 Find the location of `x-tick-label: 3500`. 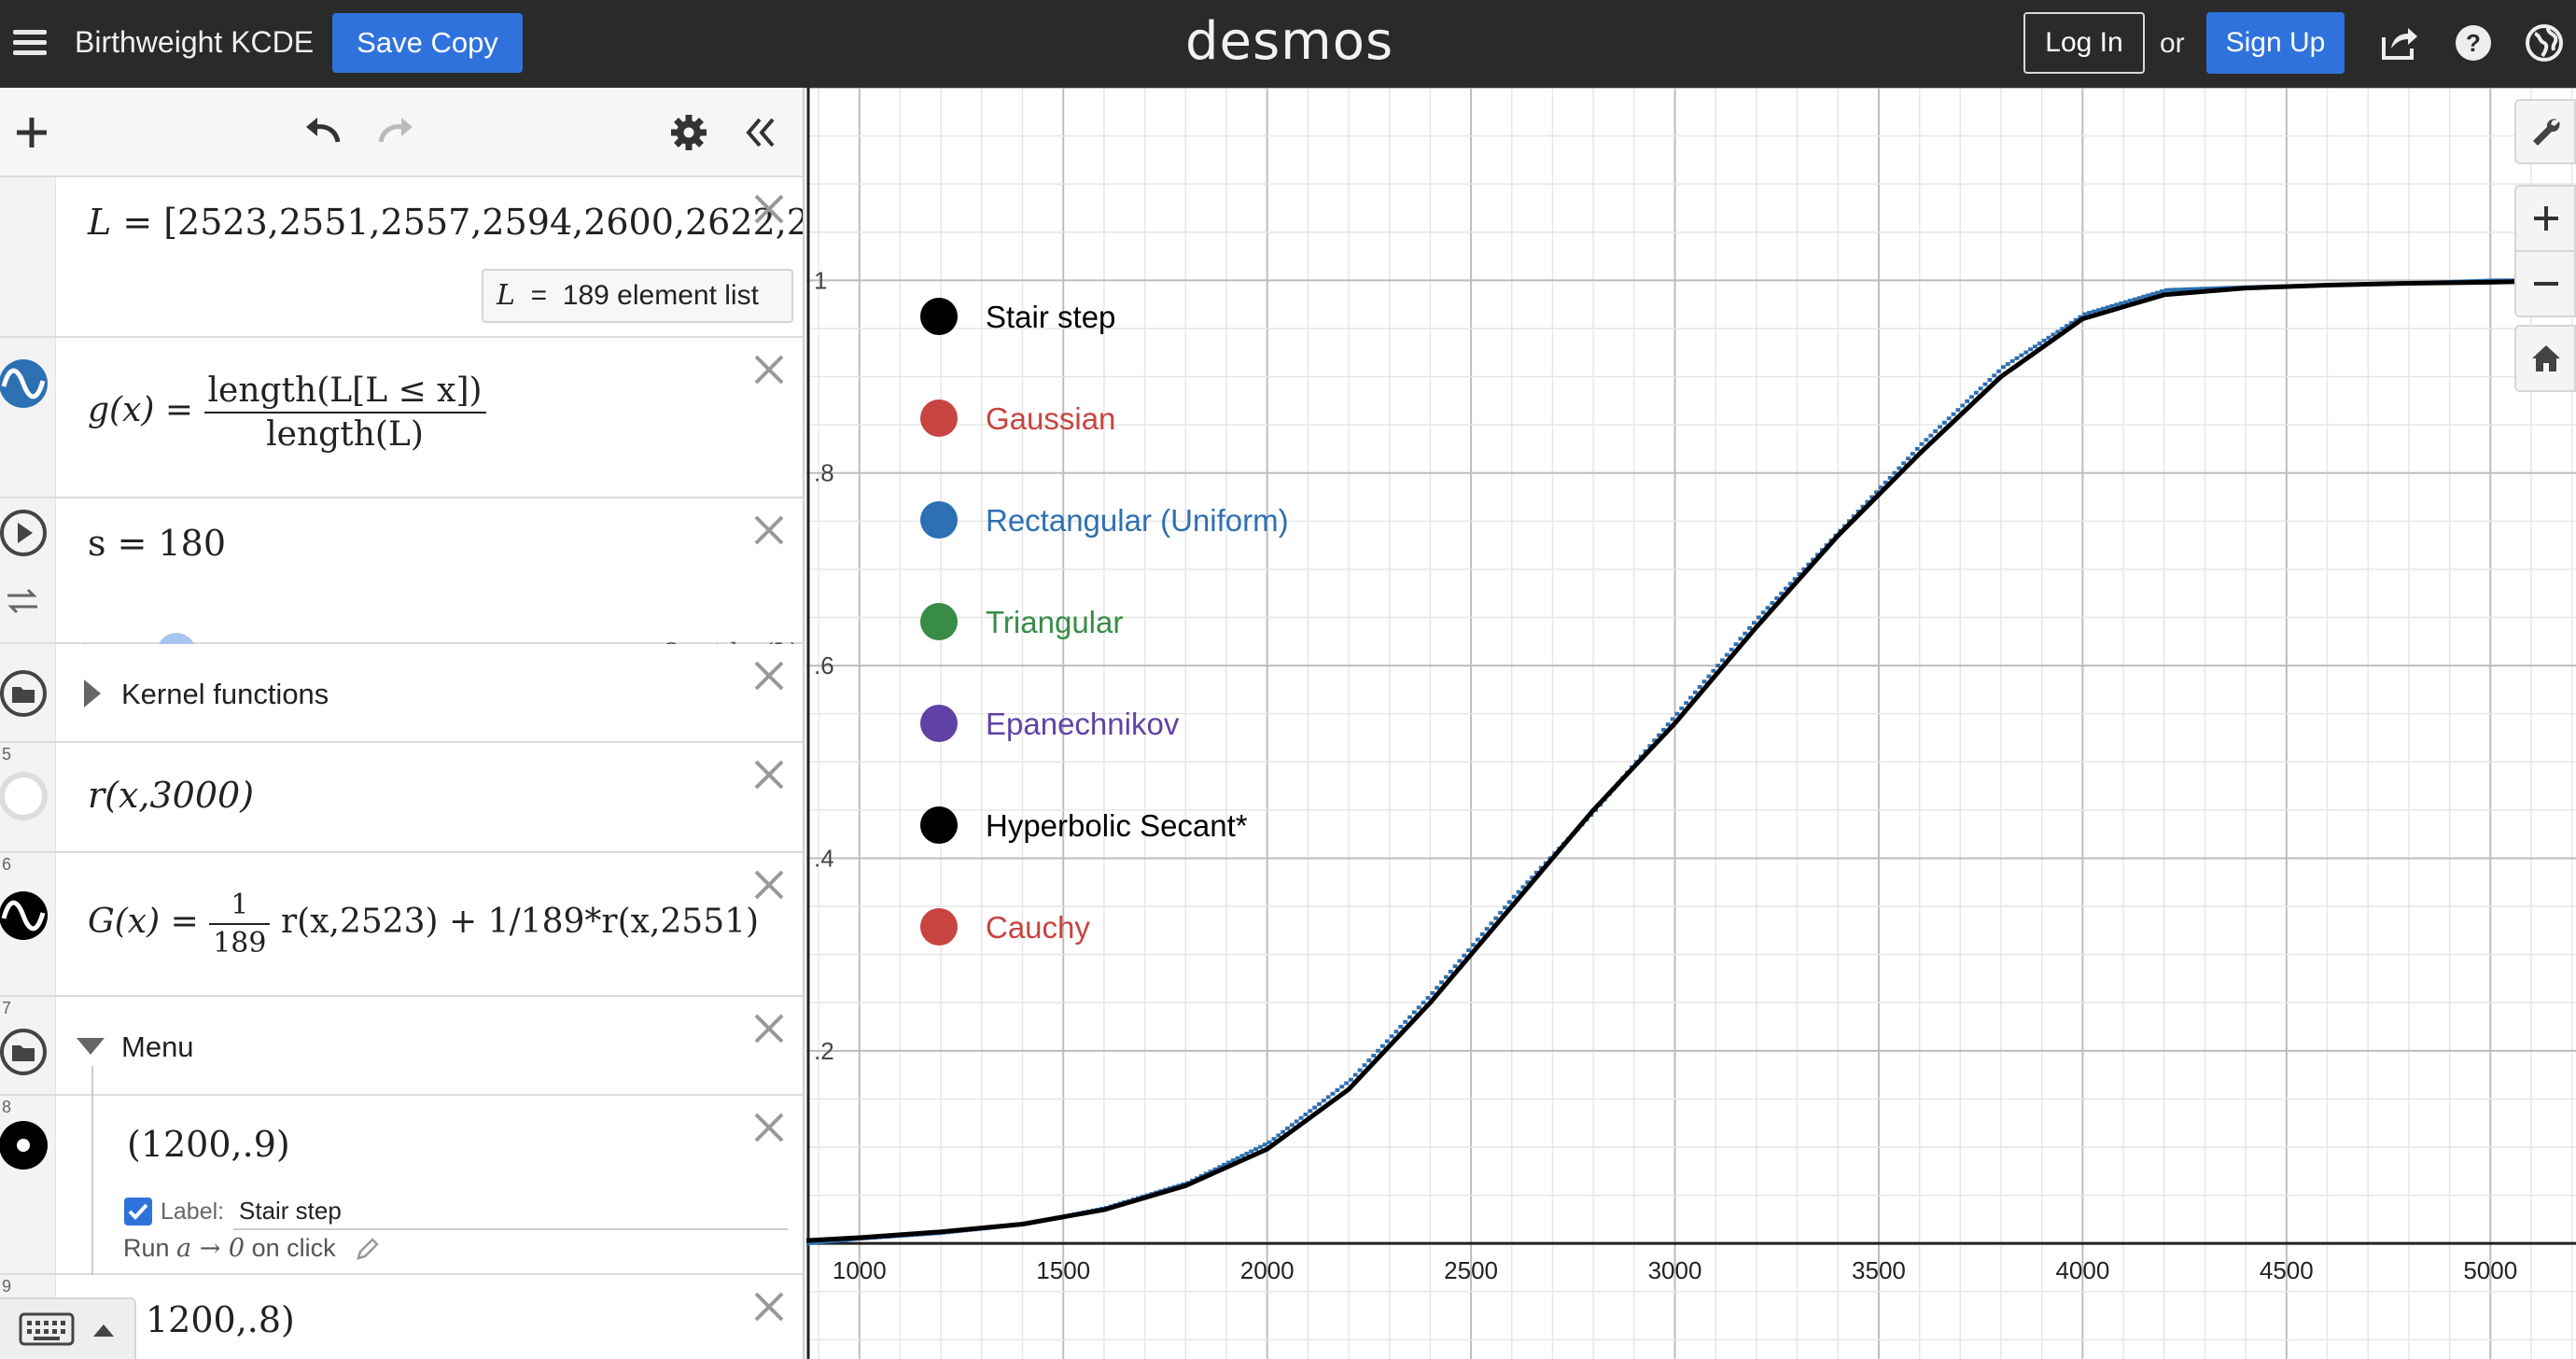

x-tick-label: 3500 is located at coordinates (1879, 1270).